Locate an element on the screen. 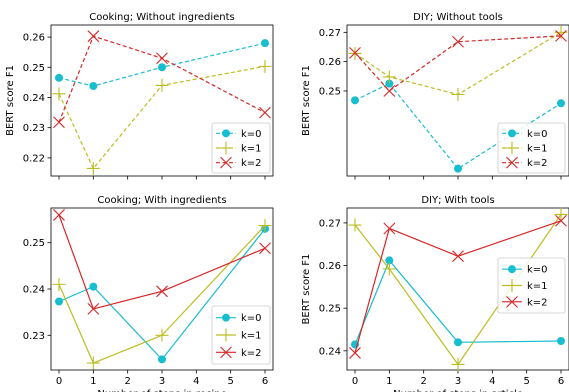 The width and height of the screenshot is (569, 392). chart-title: Cooking; Without ingredients is located at coordinates (162, 17).